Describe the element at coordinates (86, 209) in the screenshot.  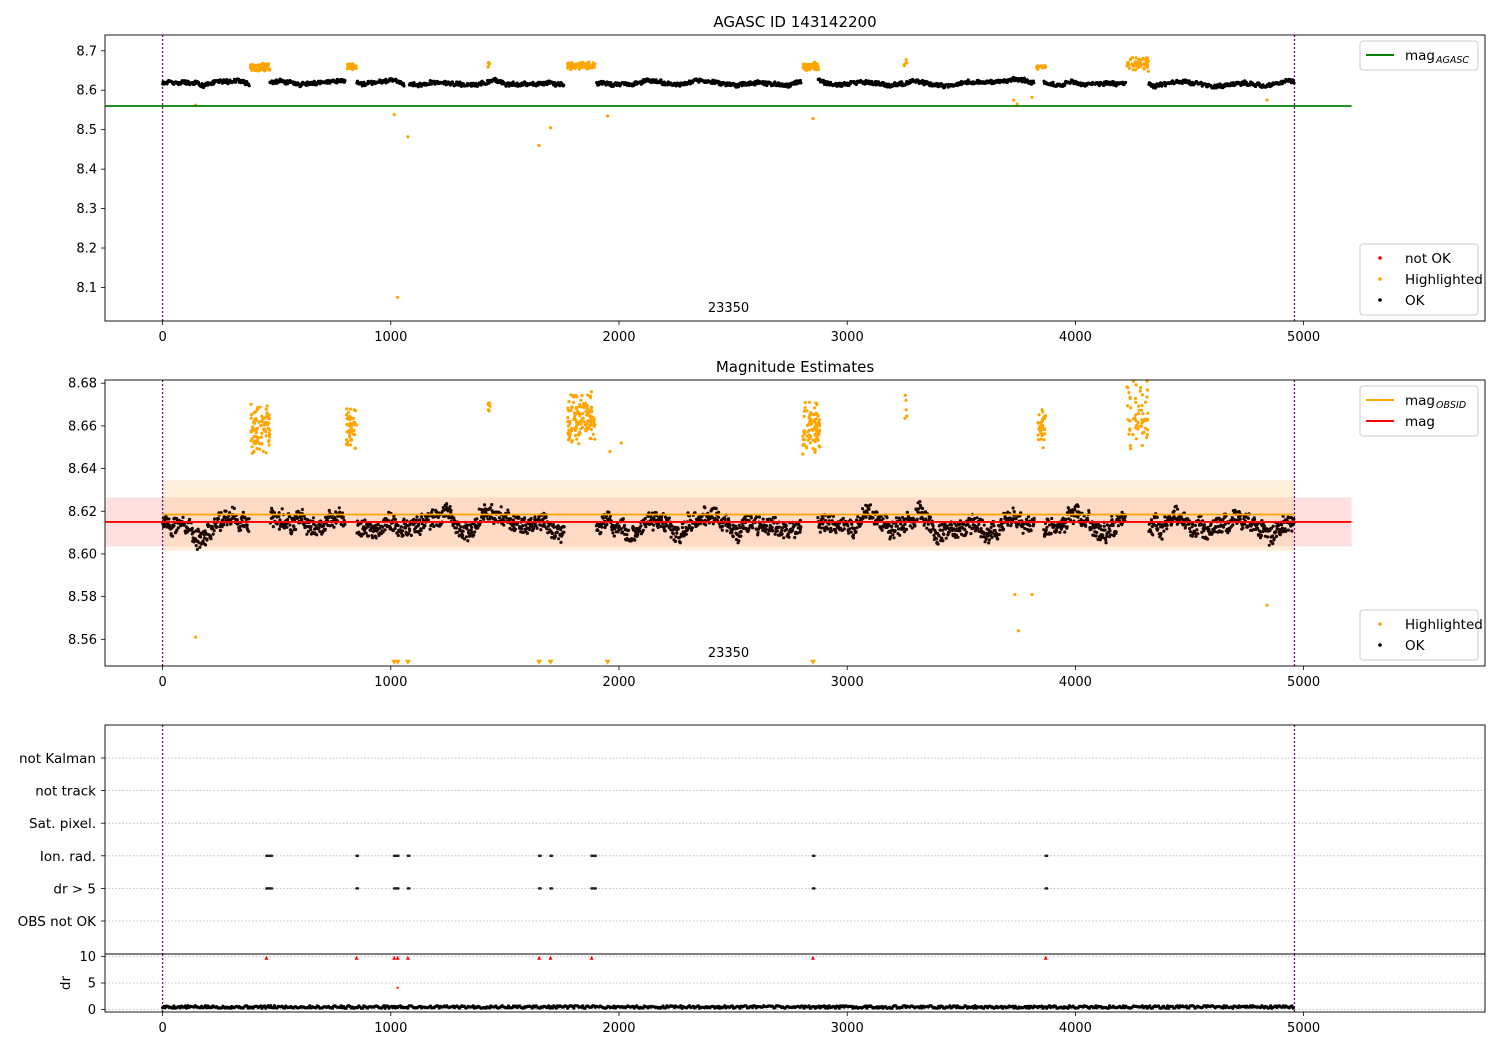
I see `y-tick-label: 8.3` at that location.